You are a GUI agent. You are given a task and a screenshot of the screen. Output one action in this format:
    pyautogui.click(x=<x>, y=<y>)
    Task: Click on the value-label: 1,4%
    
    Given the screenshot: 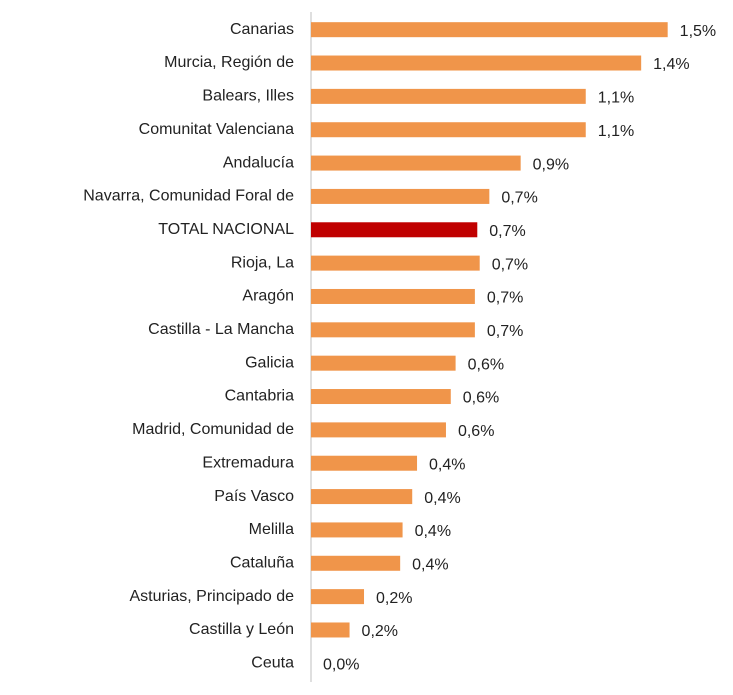 What is the action you would take?
    pyautogui.click(x=671, y=64)
    